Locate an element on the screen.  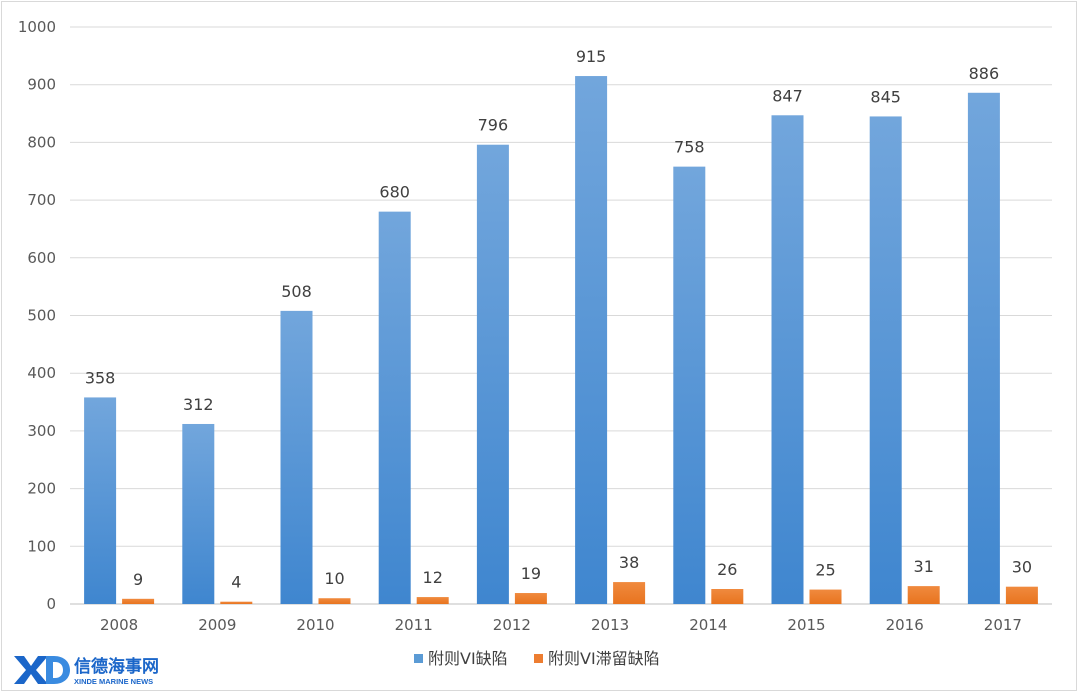
y-tick-label: 400 is located at coordinates (41, 373).